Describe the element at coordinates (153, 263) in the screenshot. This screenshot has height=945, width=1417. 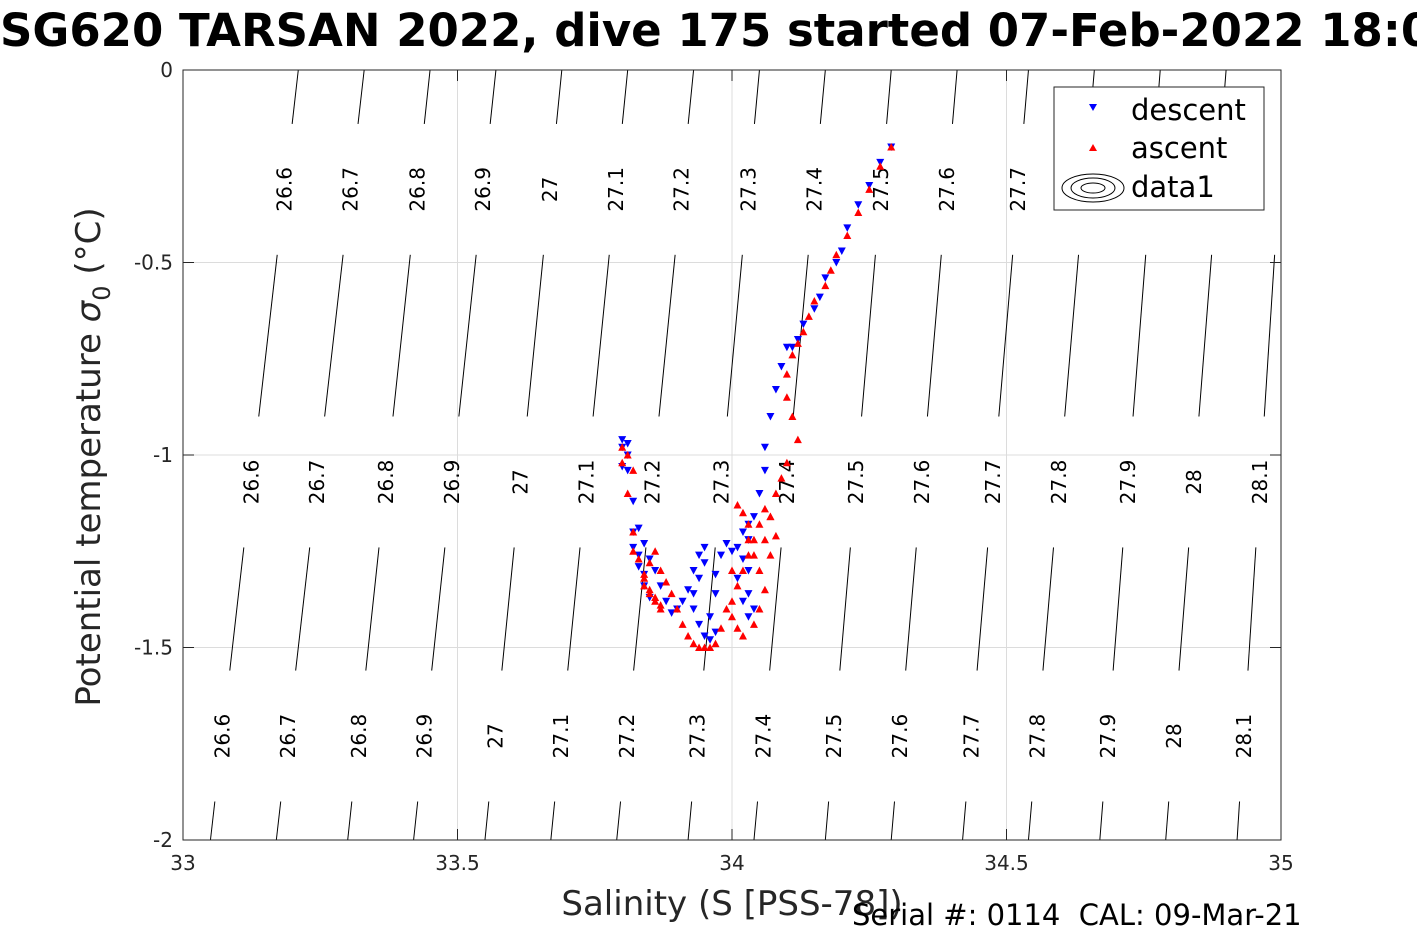
I see `y-tick-label: -0.5` at that location.